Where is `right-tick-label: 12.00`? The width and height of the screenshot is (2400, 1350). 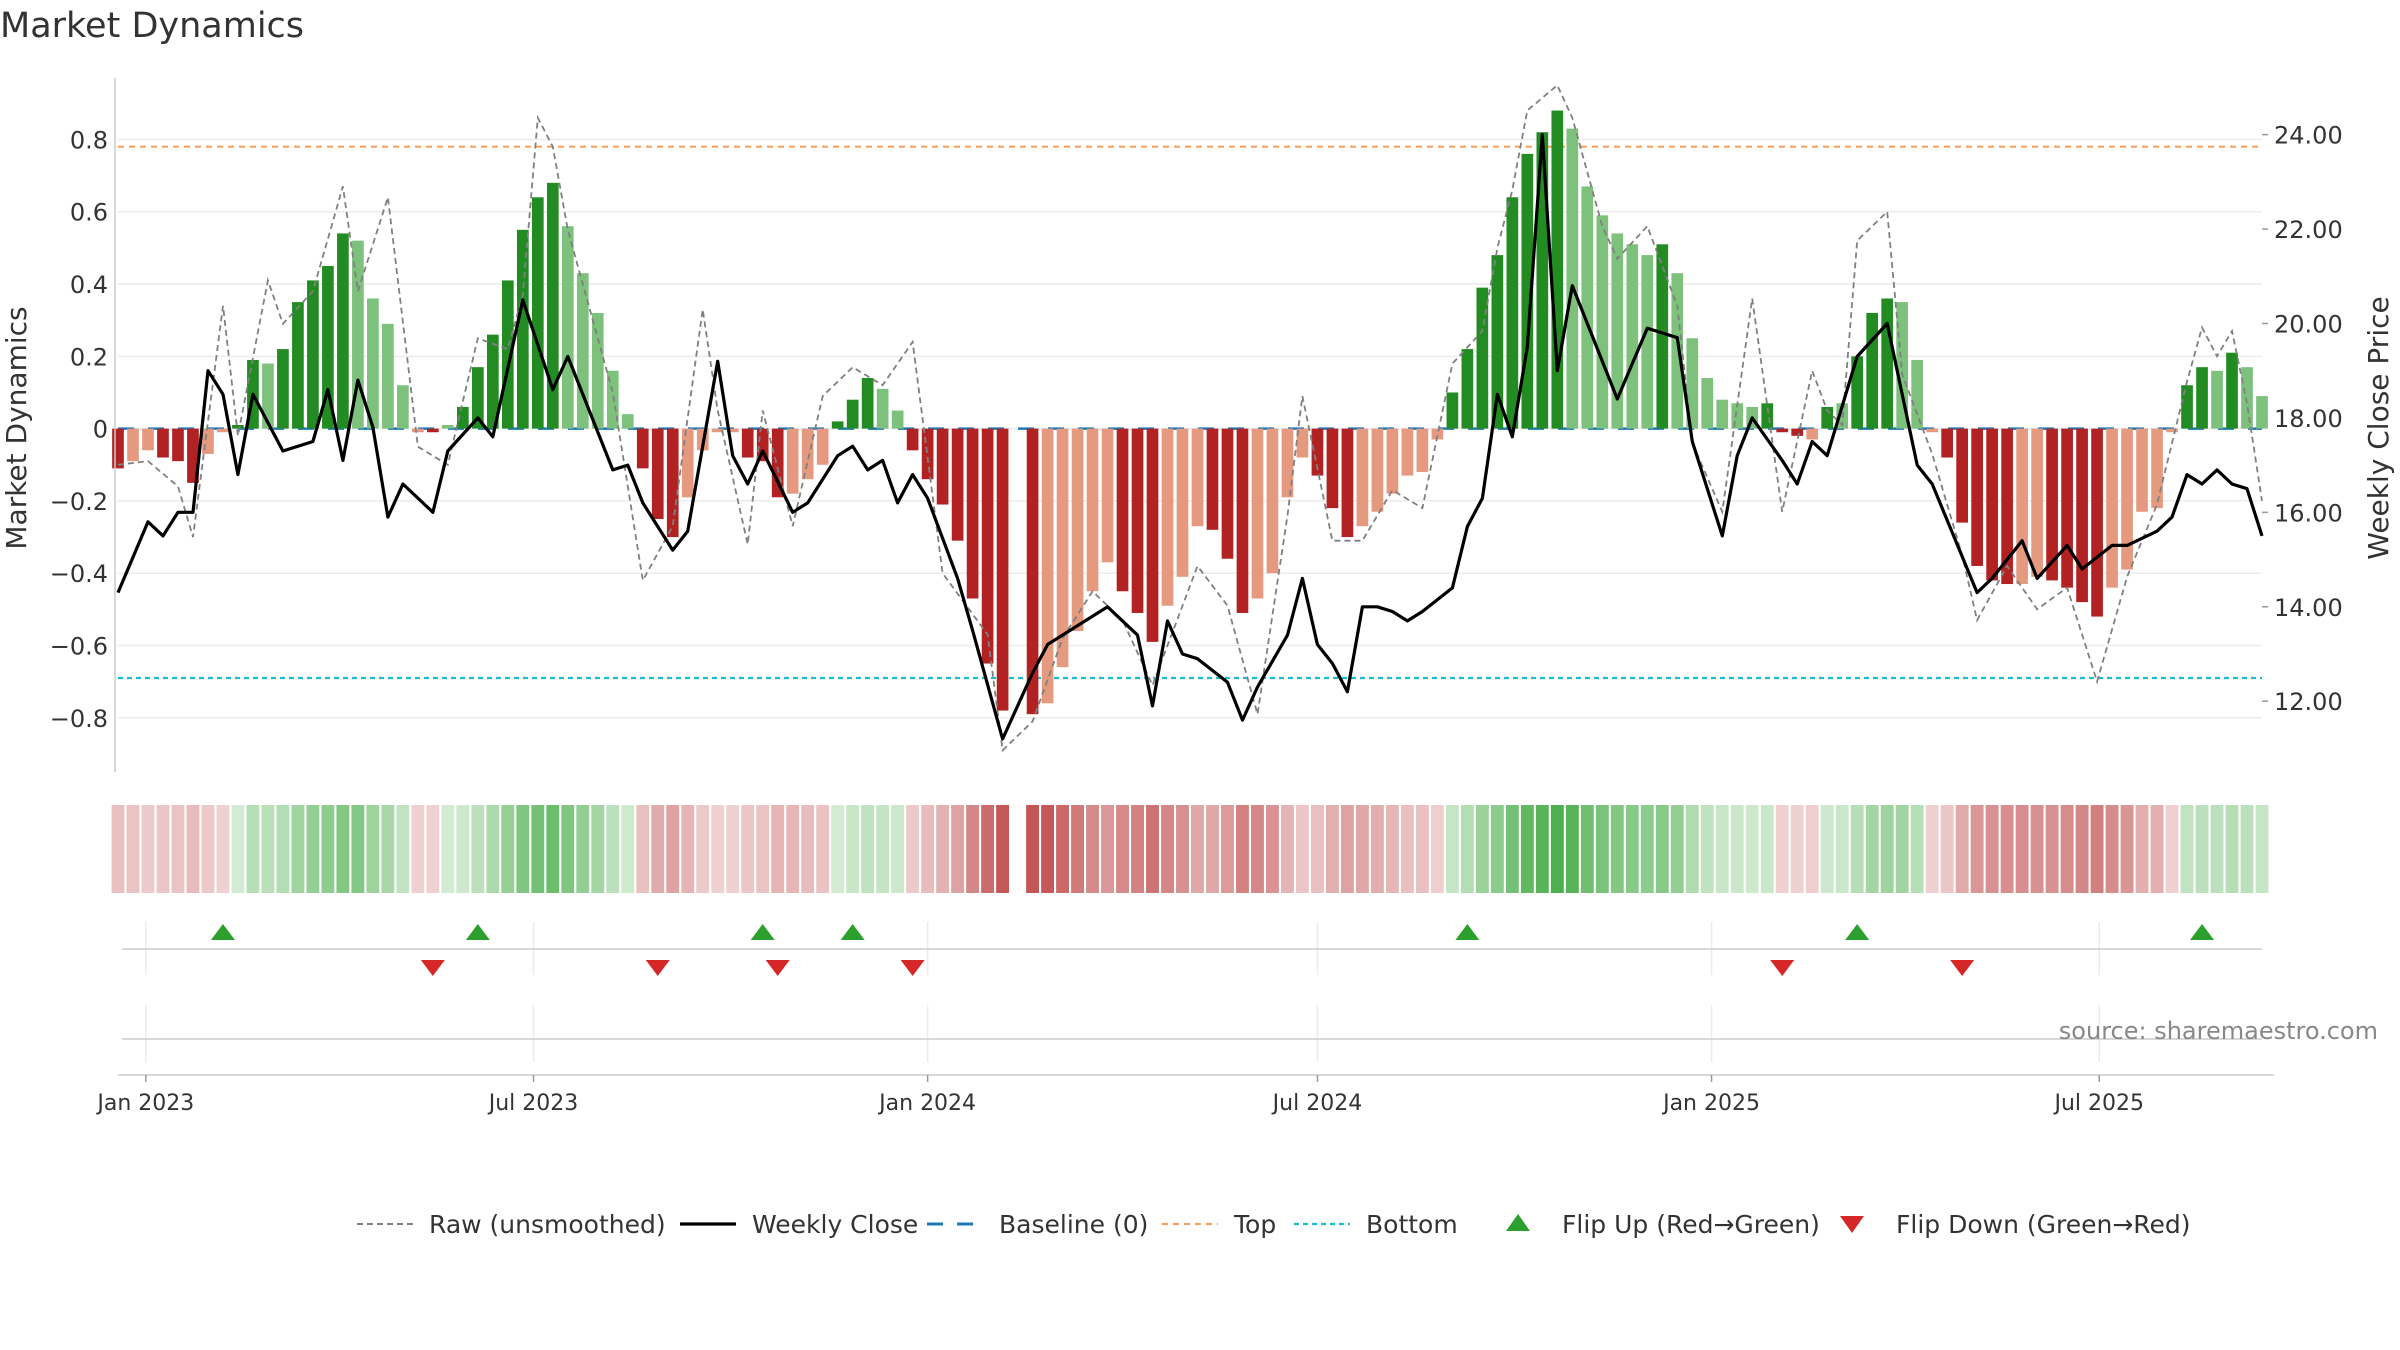 right-tick-label: 12.00 is located at coordinates (2308, 702).